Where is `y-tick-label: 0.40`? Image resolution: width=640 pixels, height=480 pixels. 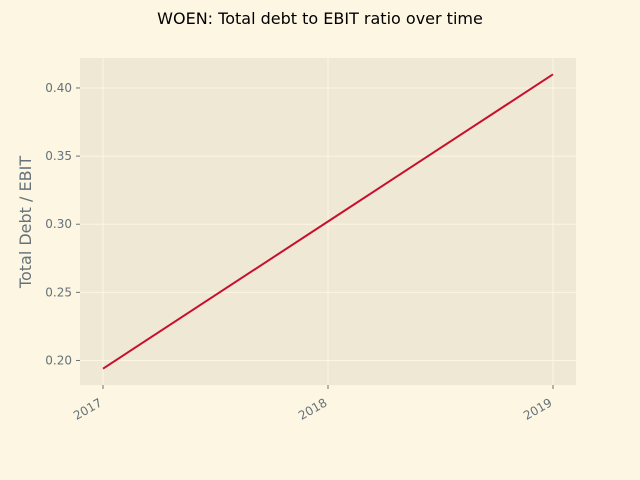
y-tick-label: 0.40 is located at coordinates (58, 88).